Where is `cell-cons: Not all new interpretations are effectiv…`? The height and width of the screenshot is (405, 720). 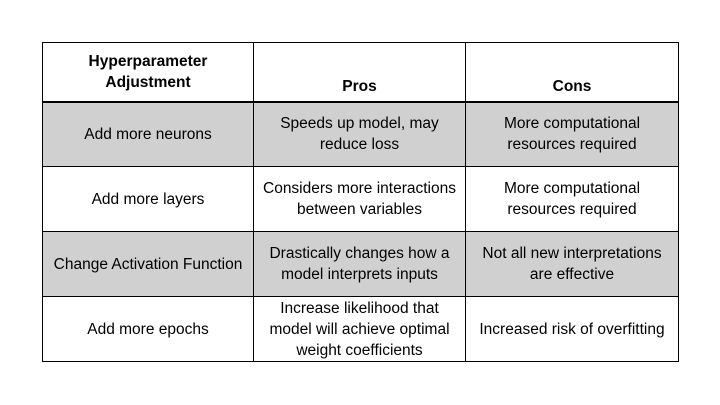
cell-cons: Not all new interpretations are effectiv… is located at coordinates (572, 264).